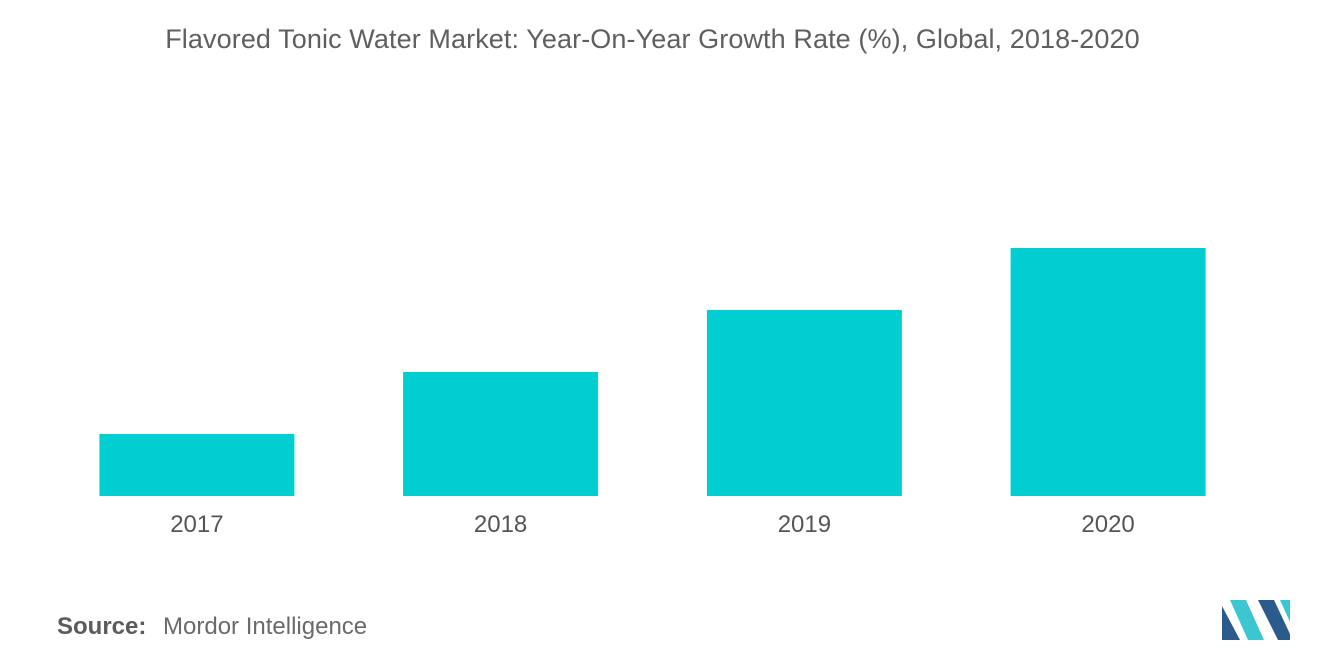 The image size is (1320, 665). Describe the element at coordinates (500, 524) in the screenshot. I see `x-tick-label-2018: 2018` at that location.